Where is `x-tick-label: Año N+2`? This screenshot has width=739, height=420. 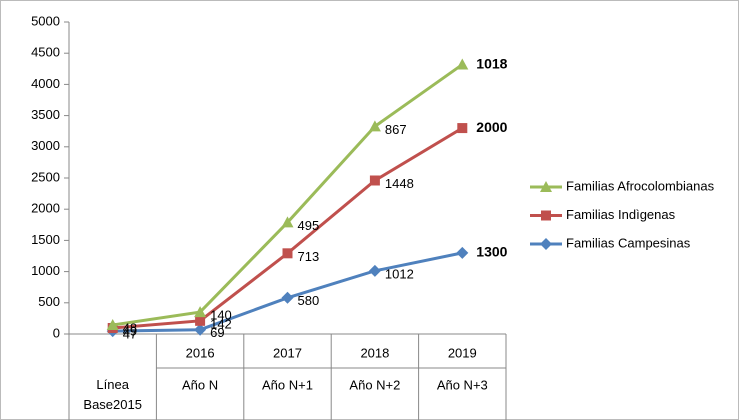
x-tick-label: Año N+2 is located at coordinates (374, 384).